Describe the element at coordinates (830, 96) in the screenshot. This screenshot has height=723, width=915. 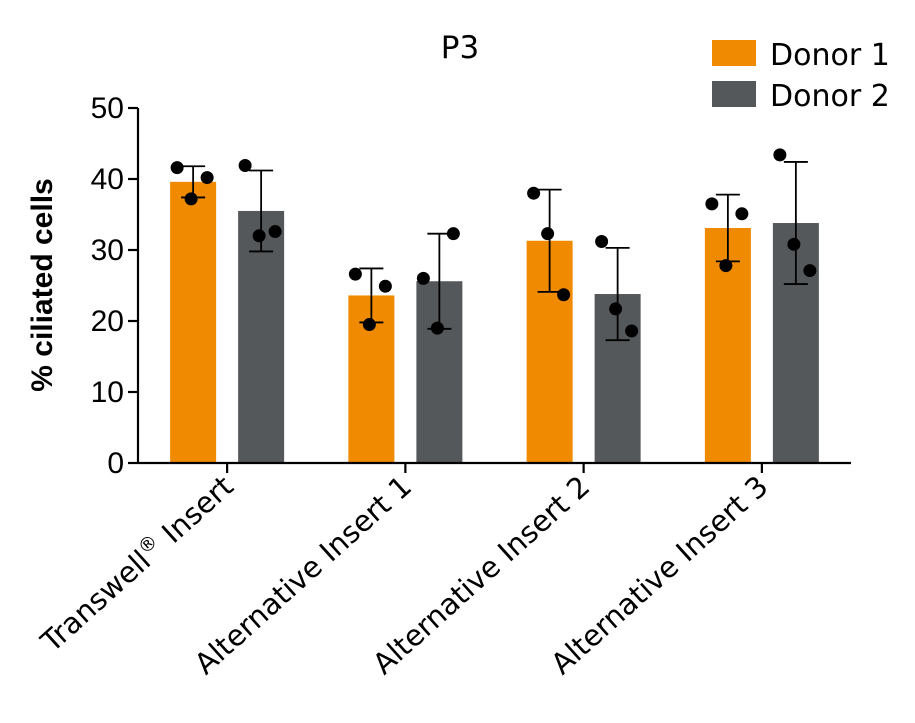
I see `legend-label-donor-2: Donor 2` at that location.